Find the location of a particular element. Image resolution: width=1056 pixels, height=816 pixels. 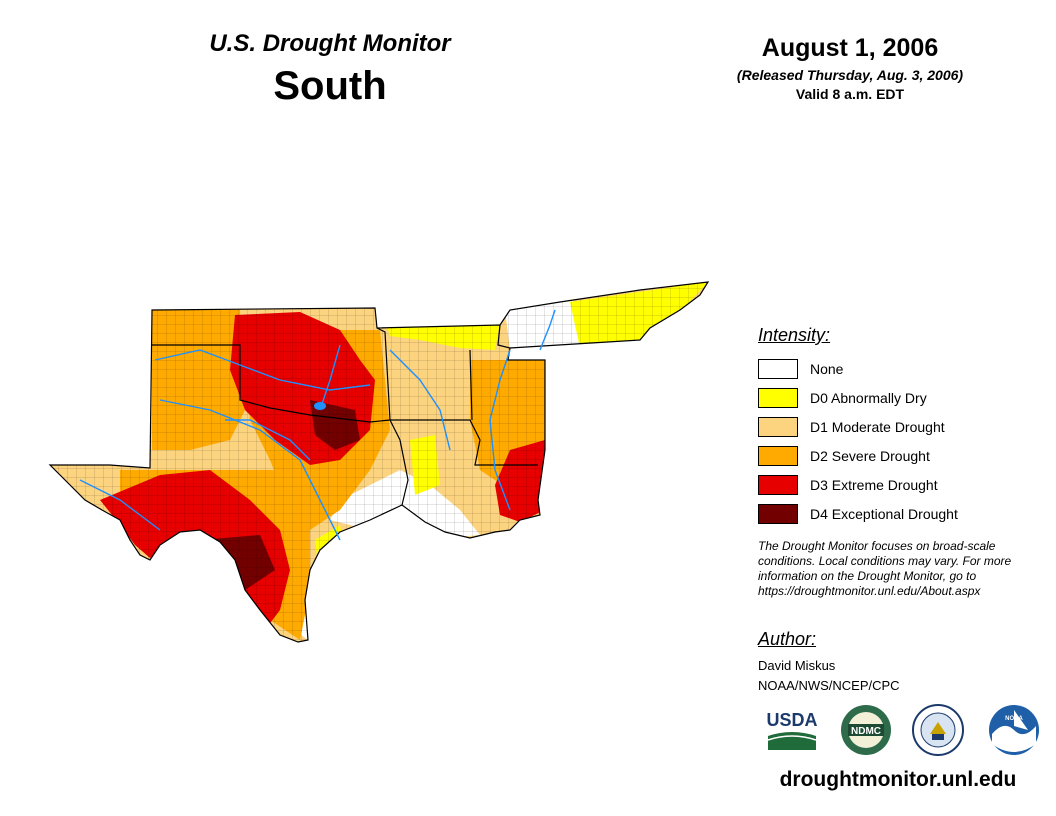

legend-label: D2 Severe Drought is located at coordinates (870, 455).